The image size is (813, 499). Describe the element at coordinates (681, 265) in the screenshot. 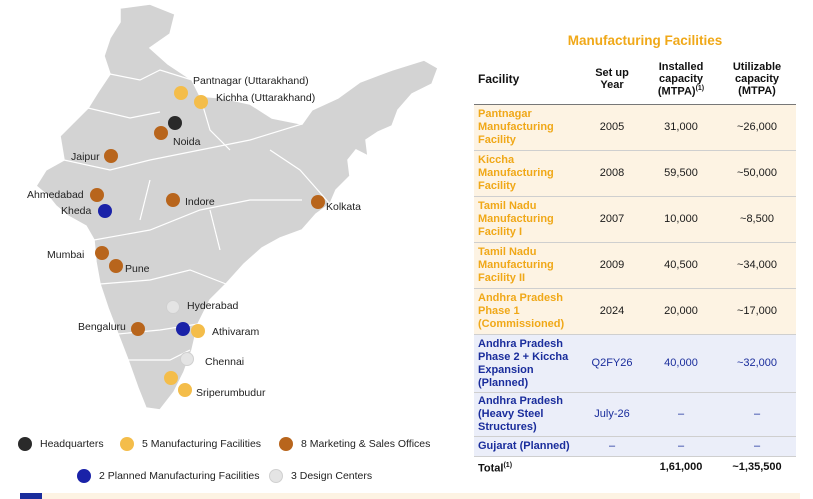

I see `installed-capacity: 40,500` at that location.